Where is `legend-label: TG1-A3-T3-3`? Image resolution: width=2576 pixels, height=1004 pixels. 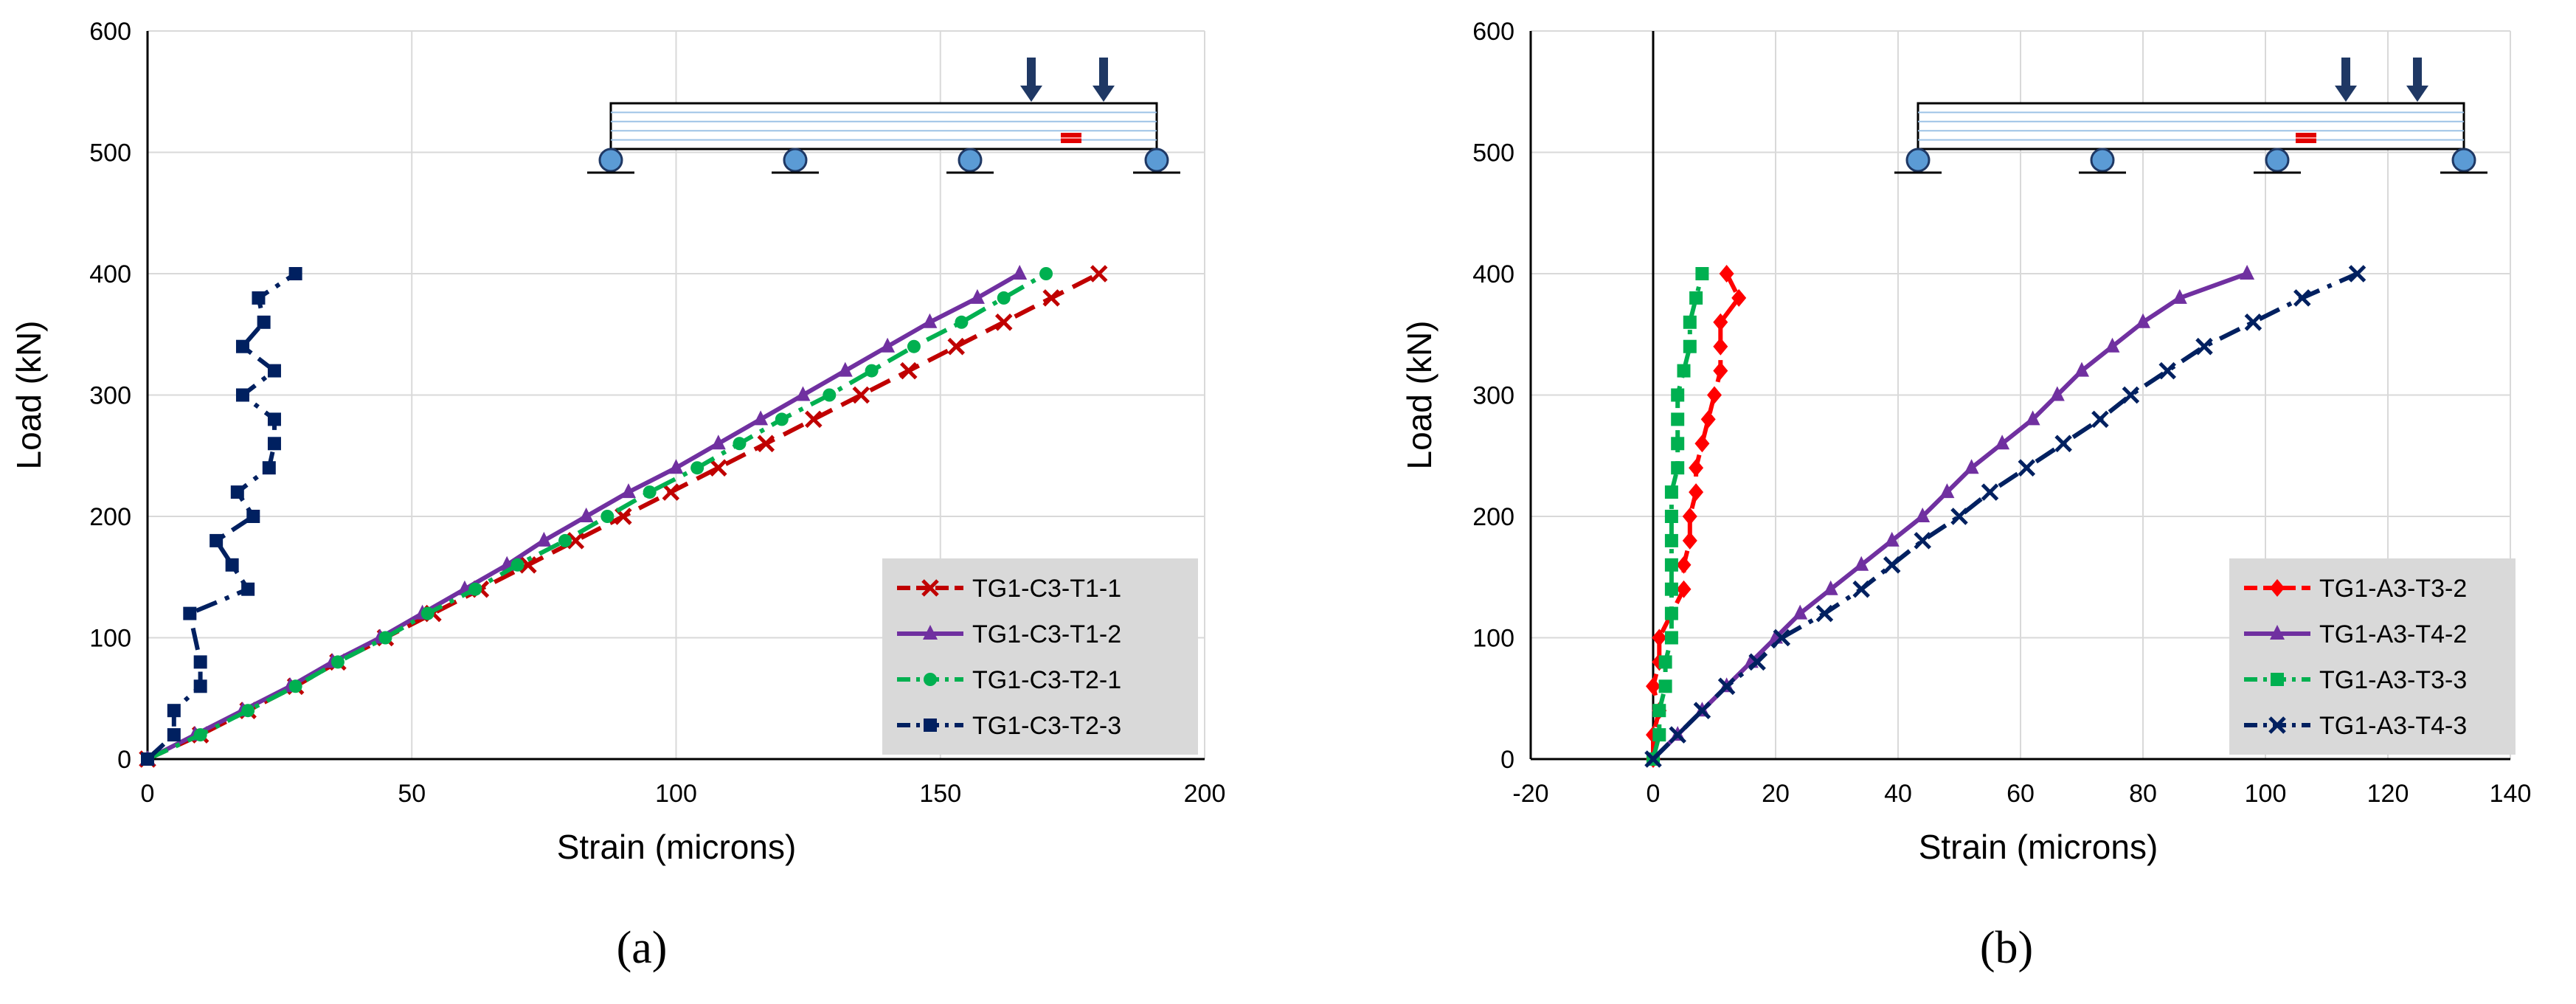
legend-label: TG1-A3-T3-3 is located at coordinates (2393, 680).